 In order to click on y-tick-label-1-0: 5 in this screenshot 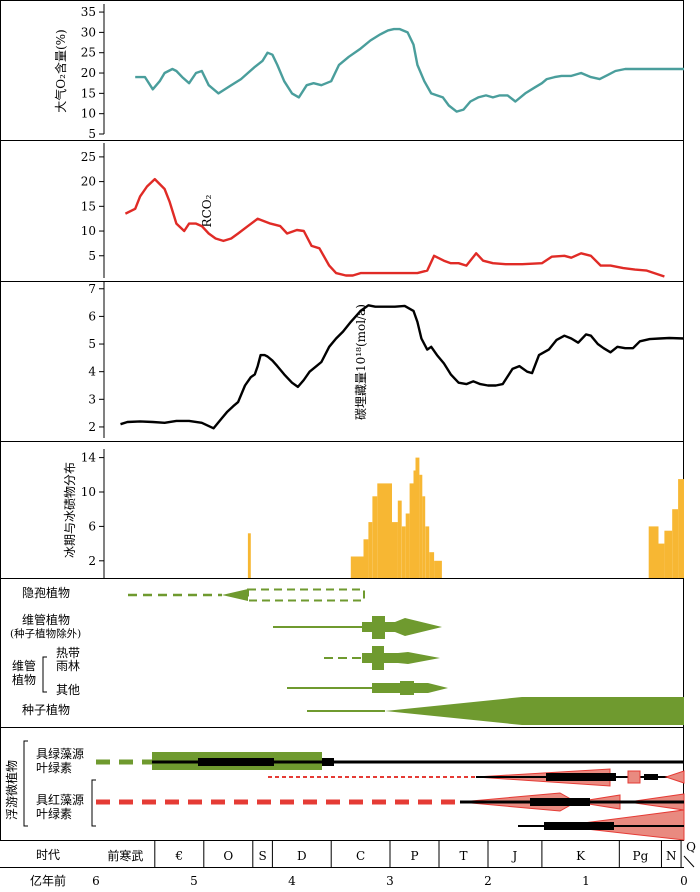, I will do `click(92, 256)`.